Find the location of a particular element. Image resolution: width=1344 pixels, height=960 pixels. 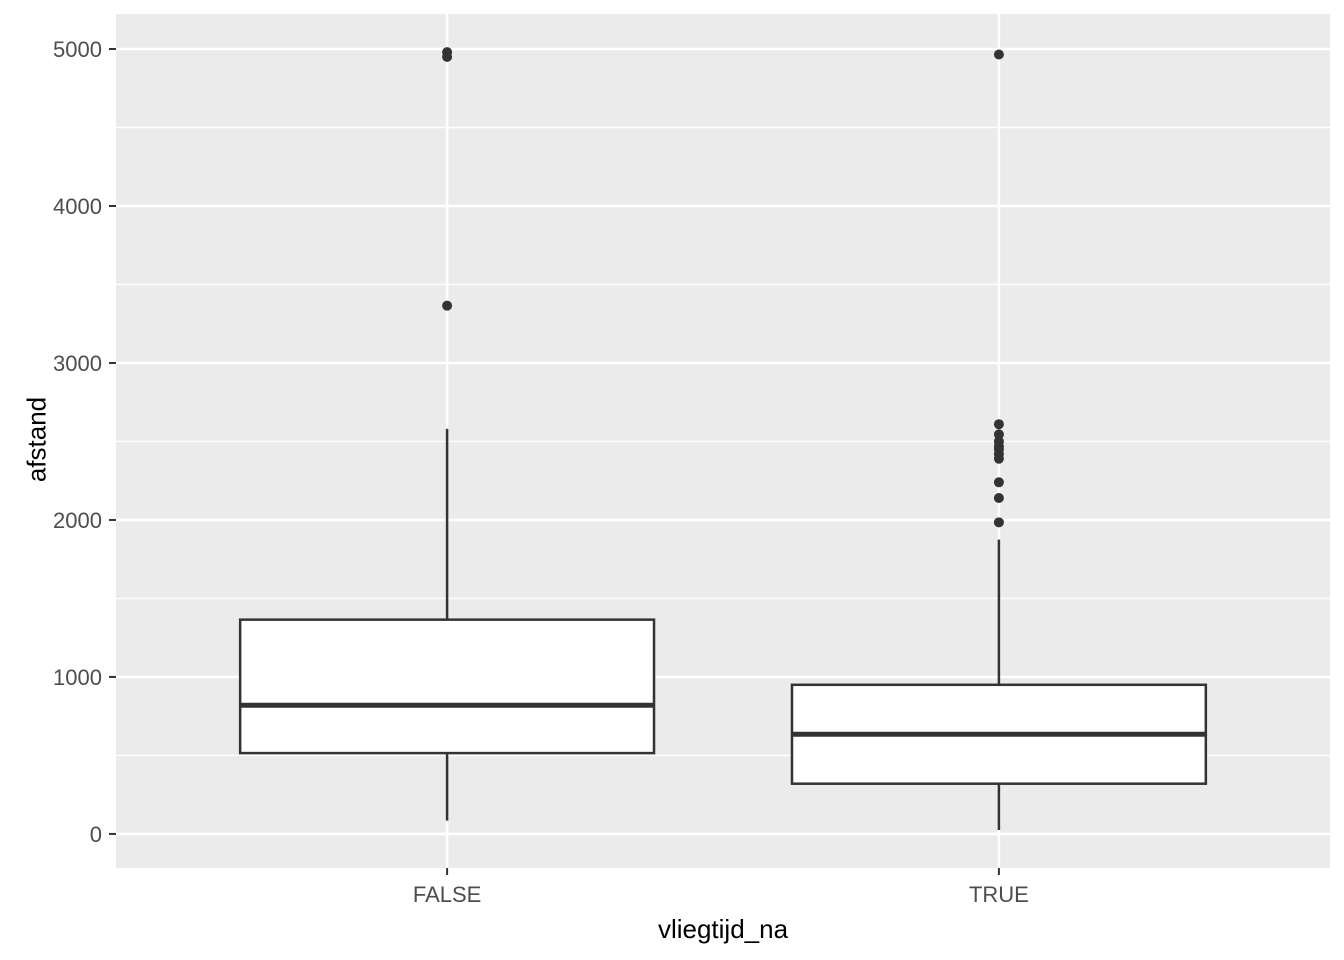

y-tick-label: 0 is located at coordinates (96, 834).